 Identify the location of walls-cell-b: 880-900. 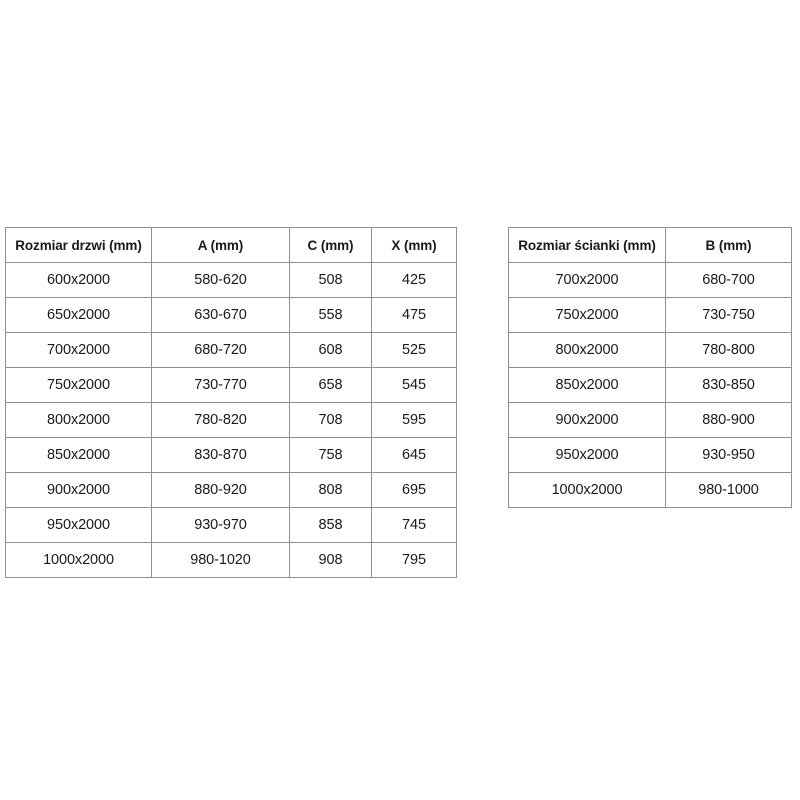
(728, 420).